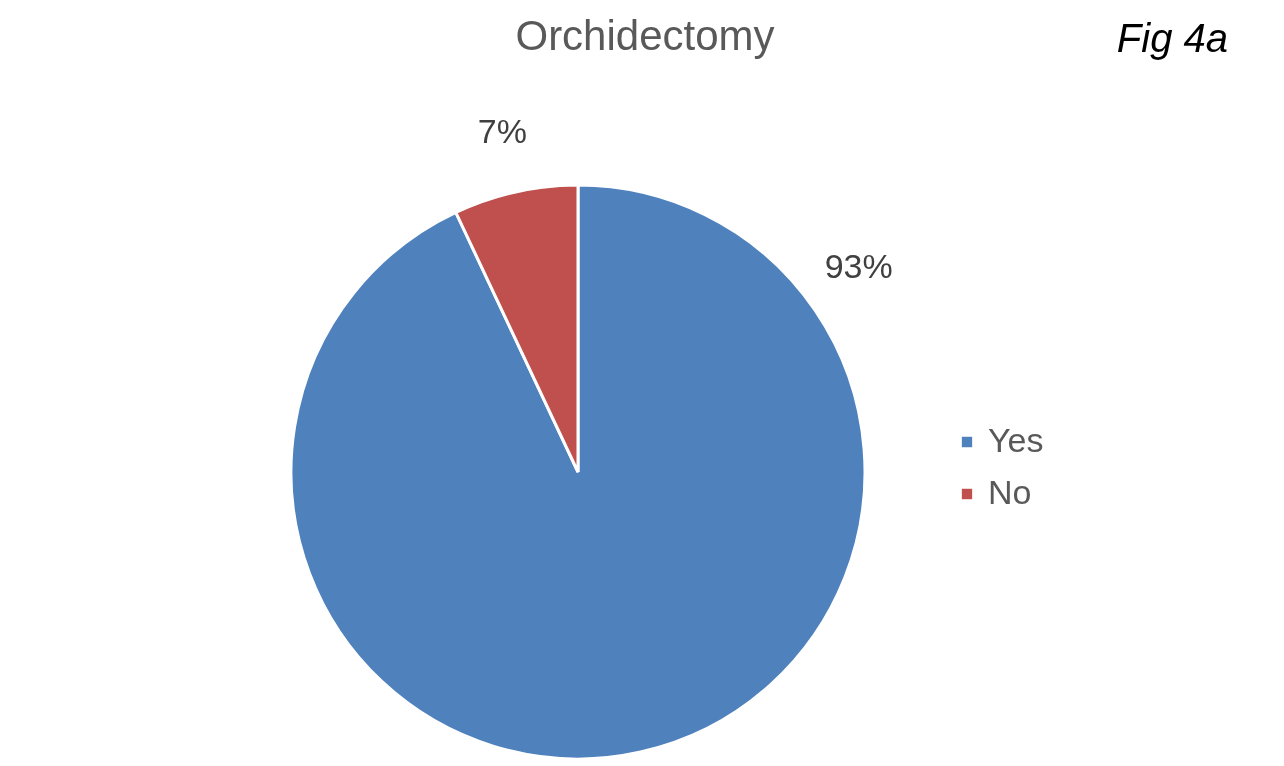  Describe the element at coordinates (645, 35) in the screenshot. I see `chart-title: Orchidectomy` at that location.